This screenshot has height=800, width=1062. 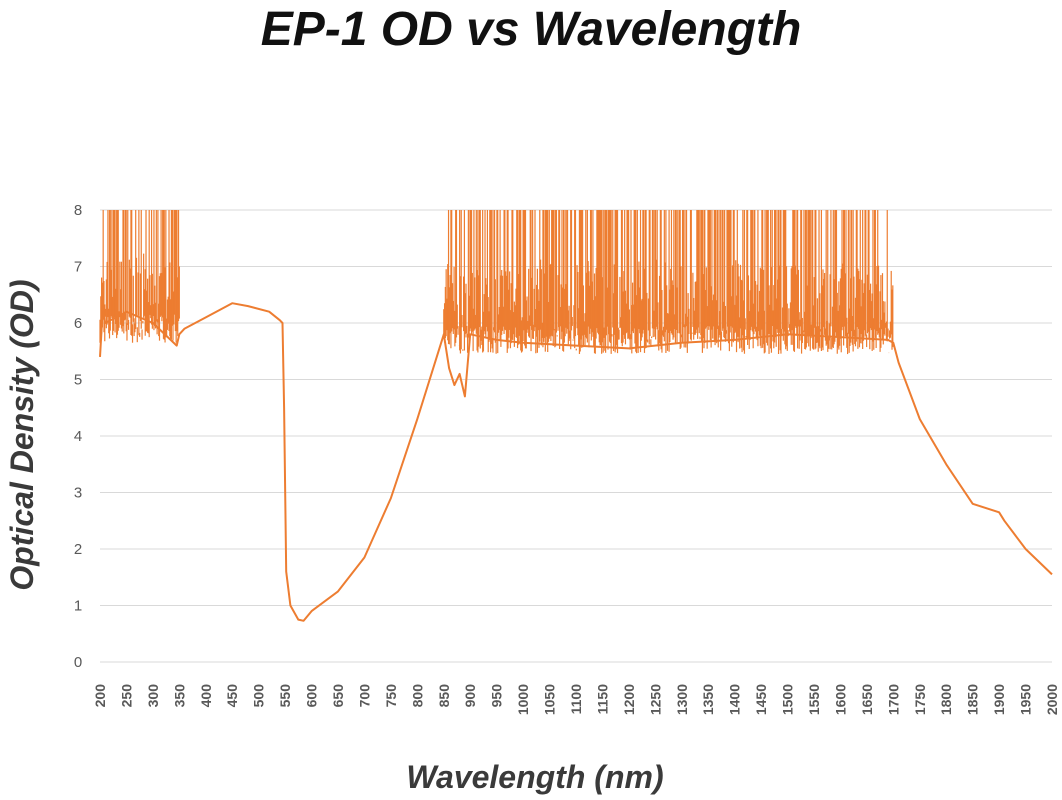 I want to click on x-tick-label: 250, so click(x=126, y=696).